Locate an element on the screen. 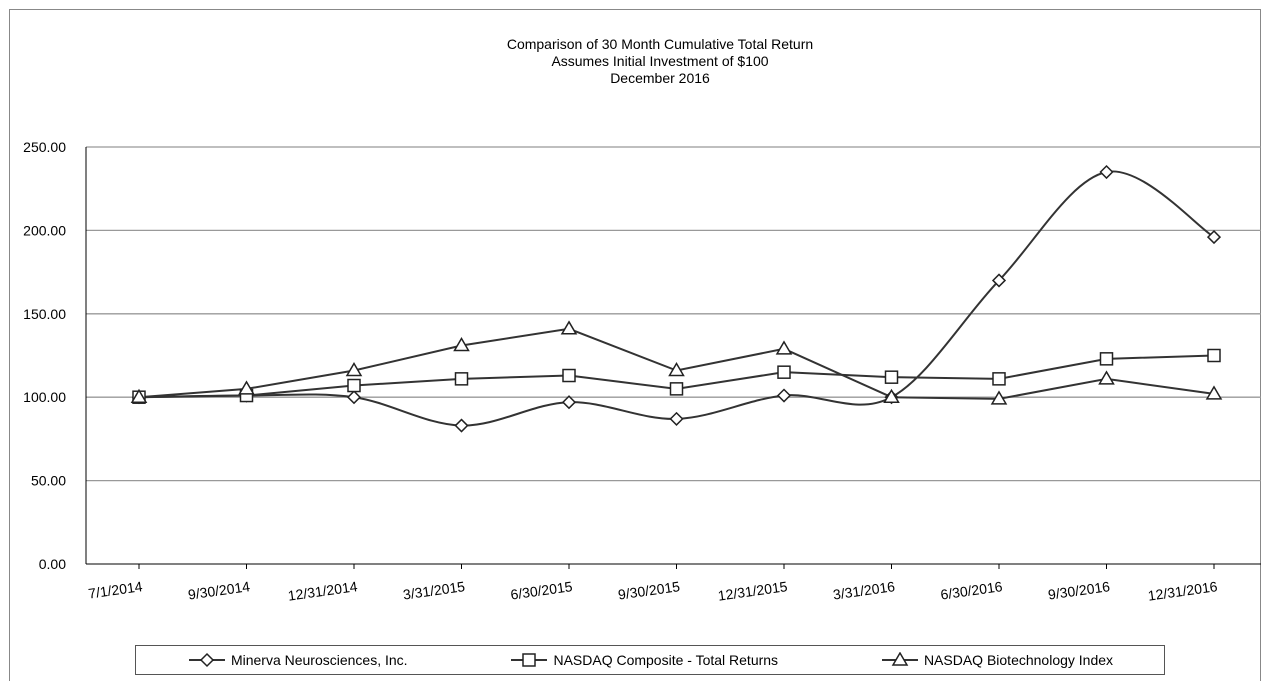  x-tick-label: 9/30/2016 is located at coordinates (1079, 590).